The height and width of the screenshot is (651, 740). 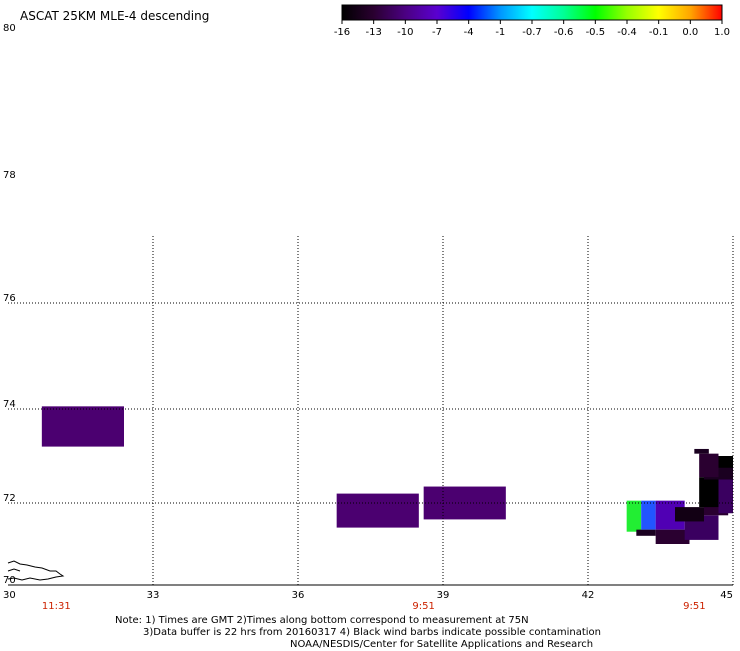 What do you see at coordinates (726, 595) in the screenshot?
I see `longitude-label: 45` at bounding box center [726, 595].